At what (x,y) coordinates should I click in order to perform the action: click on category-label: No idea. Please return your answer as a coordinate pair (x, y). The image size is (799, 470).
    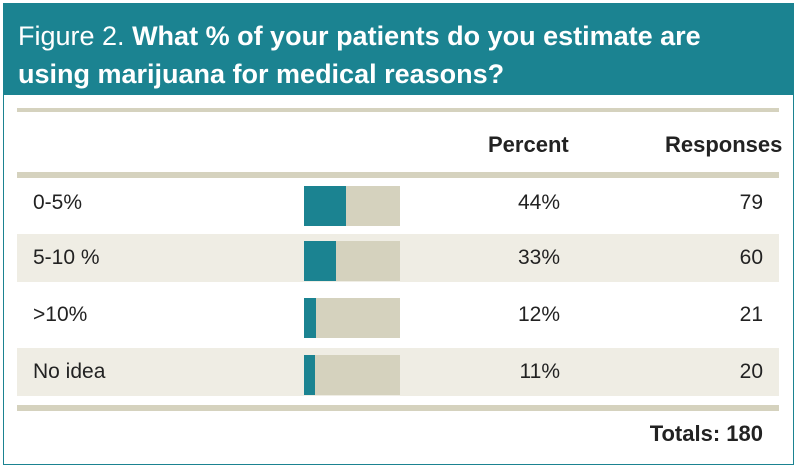
    Looking at the image, I should click on (69, 371).